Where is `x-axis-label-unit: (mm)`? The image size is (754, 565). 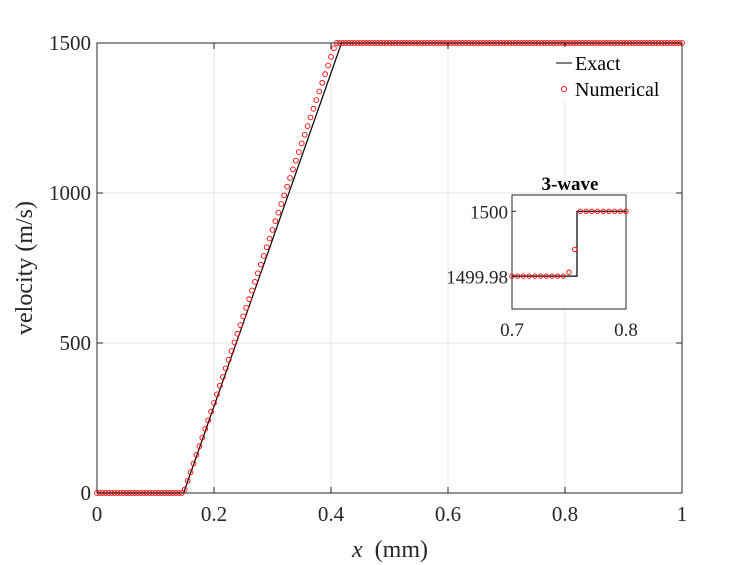 x-axis-label-unit: (mm) is located at coordinates (401, 550).